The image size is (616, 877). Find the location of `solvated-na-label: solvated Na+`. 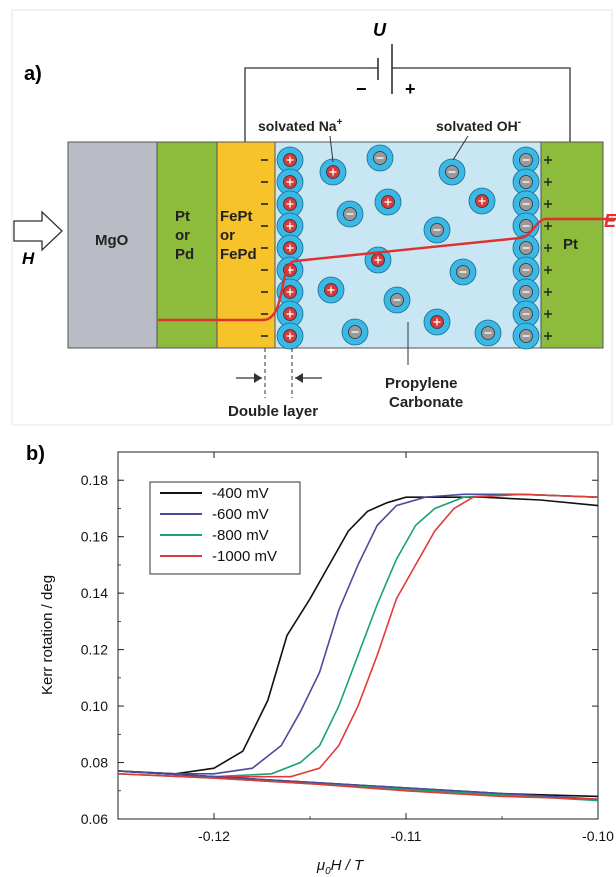

solvated-na-label: solvated Na+ is located at coordinates (300, 125).